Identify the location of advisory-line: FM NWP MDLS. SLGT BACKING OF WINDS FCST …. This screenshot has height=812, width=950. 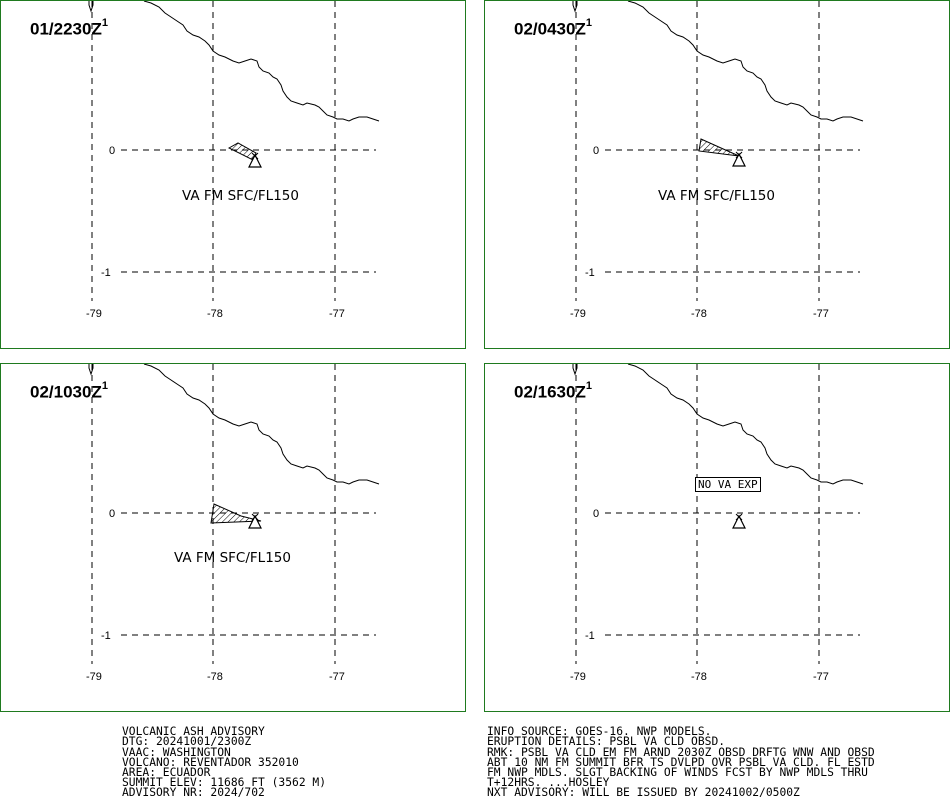
(677, 773).